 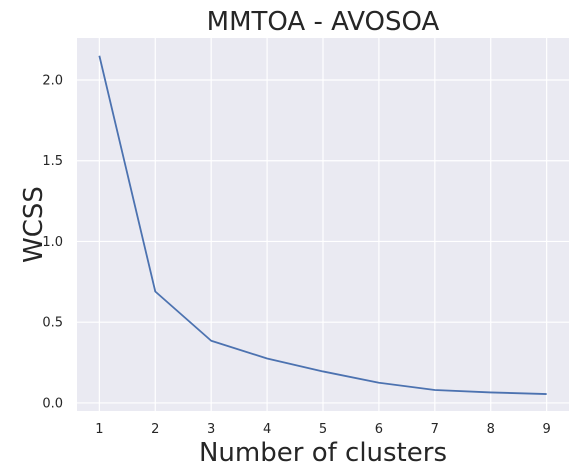 I want to click on y-tick-label: 1.0, so click(x=52, y=242).